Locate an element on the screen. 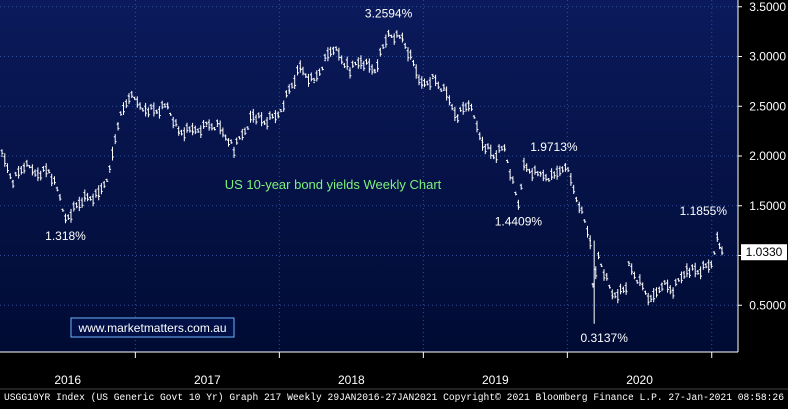  y-tick-label: 3.0000 is located at coordinates (767, 57).